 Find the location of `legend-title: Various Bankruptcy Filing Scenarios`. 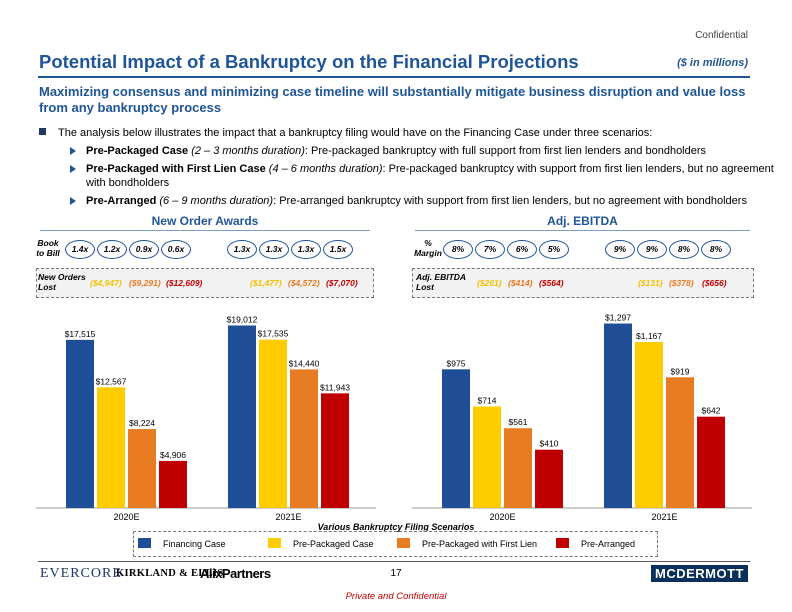

legend-title: Various Bankruptcy Filing Scenarios is located at coordinates (396, 527).